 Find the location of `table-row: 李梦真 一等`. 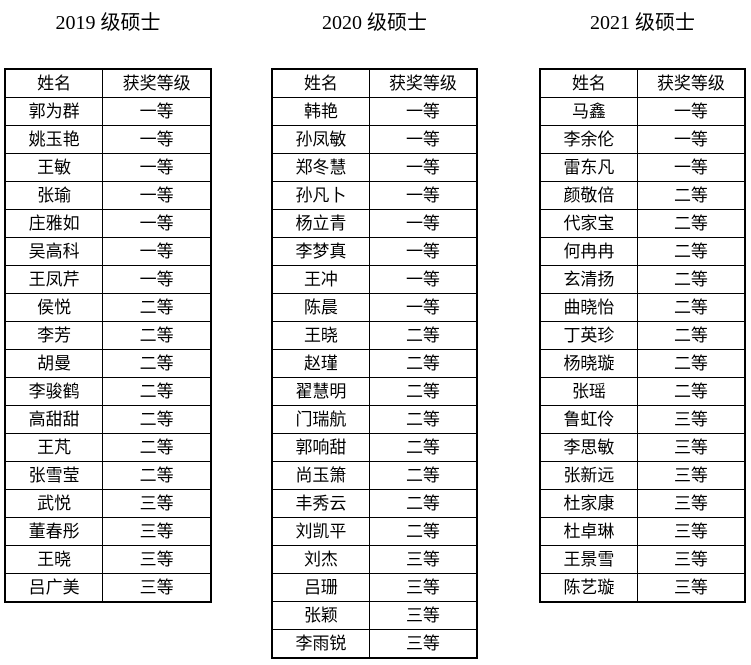

table-row: 李梦真 一等 is located at coordinates (374, 251).